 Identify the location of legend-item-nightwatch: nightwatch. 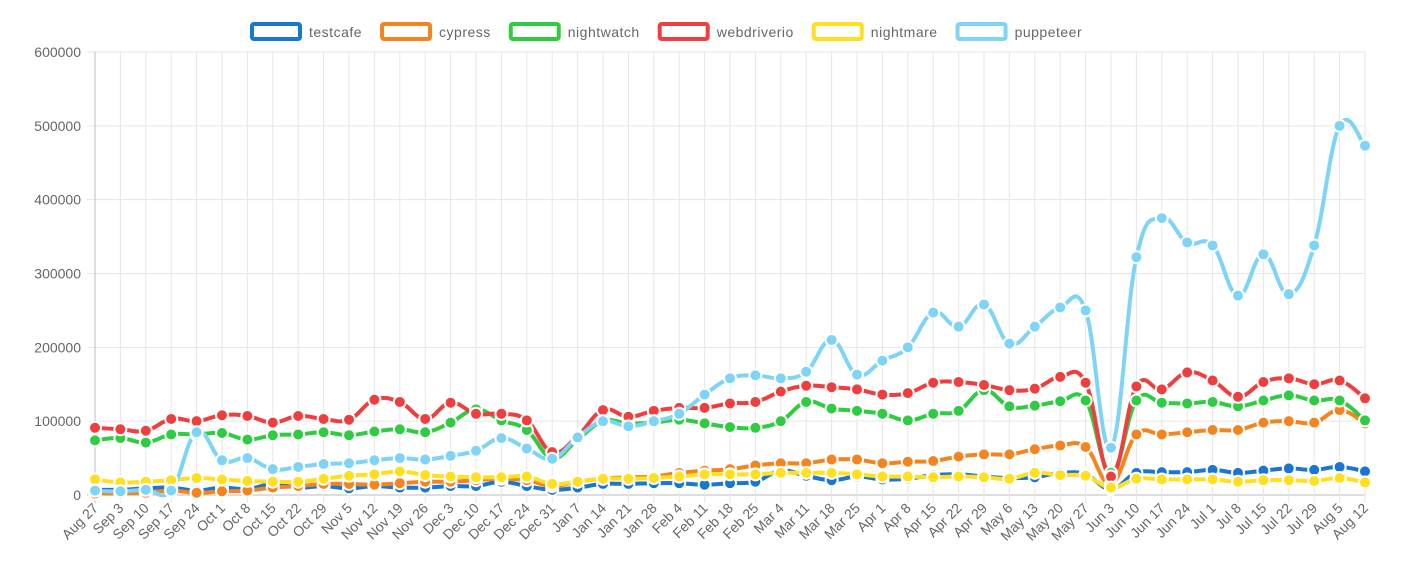
(574, 31).